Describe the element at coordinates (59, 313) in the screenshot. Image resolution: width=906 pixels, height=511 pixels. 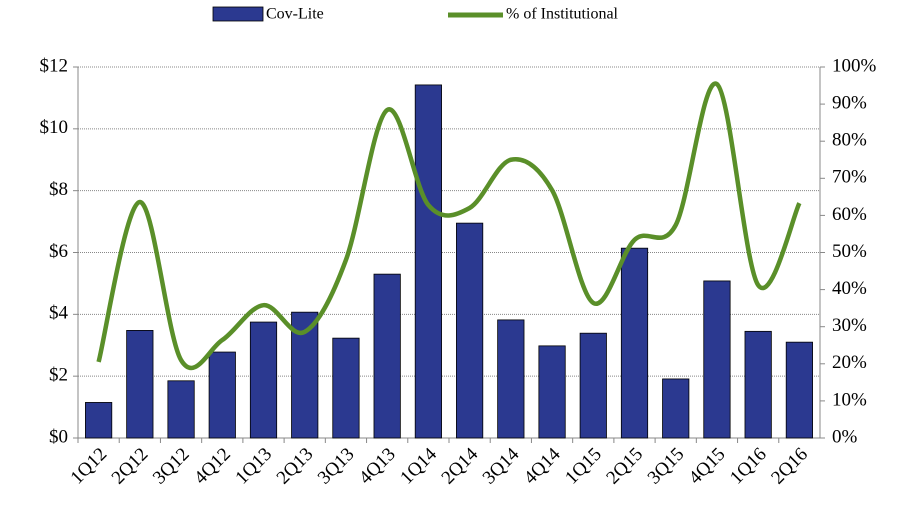
I see `y-tick-label: $4` at that location.